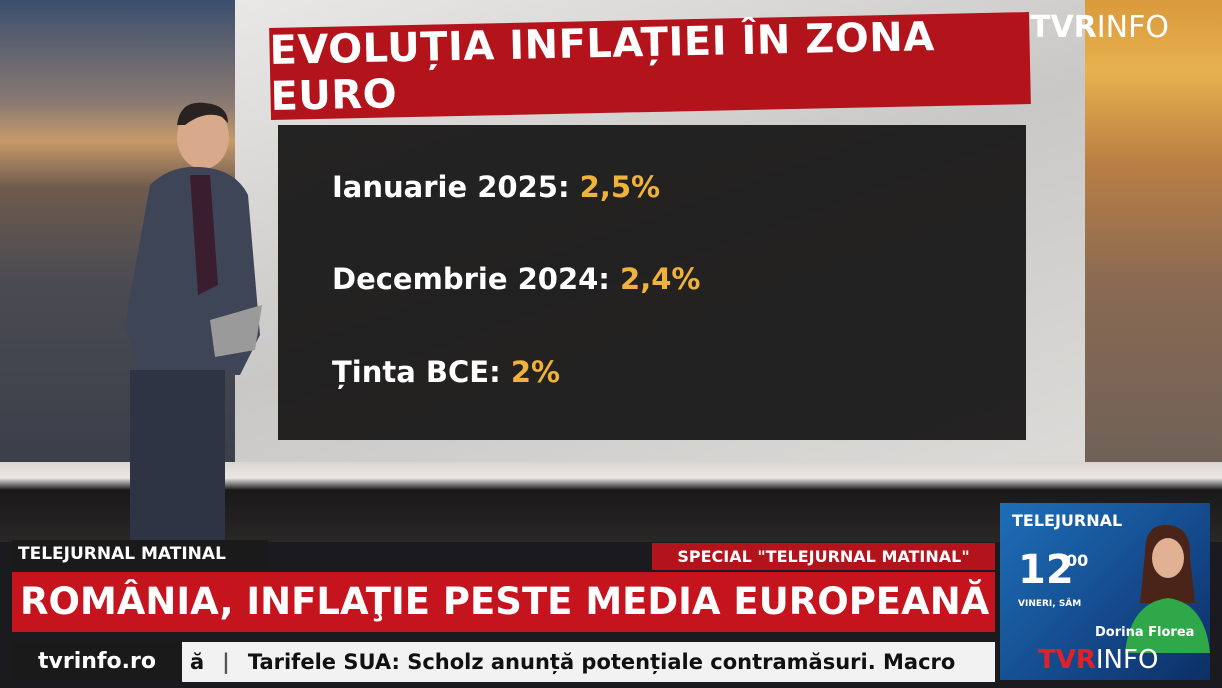 This screenshot has height=688, width=1222. I want to click on promo-hour: 12, so click(1046, 570).